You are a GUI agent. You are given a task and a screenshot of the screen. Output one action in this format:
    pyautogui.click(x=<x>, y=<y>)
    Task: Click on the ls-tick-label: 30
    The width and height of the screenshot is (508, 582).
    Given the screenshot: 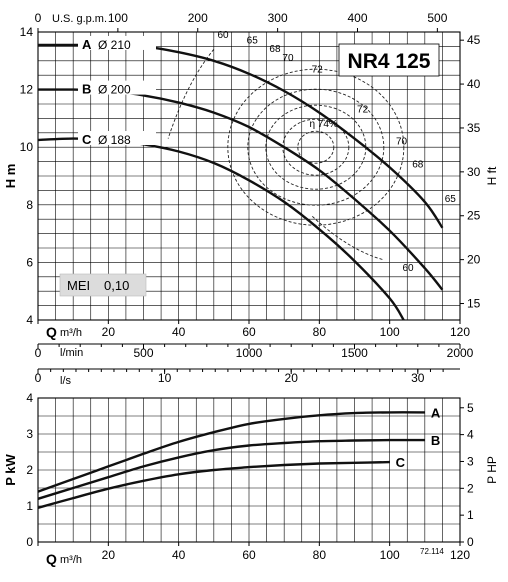 What is the action you would take?
    pyautogui.click(x=418, y=378)
    